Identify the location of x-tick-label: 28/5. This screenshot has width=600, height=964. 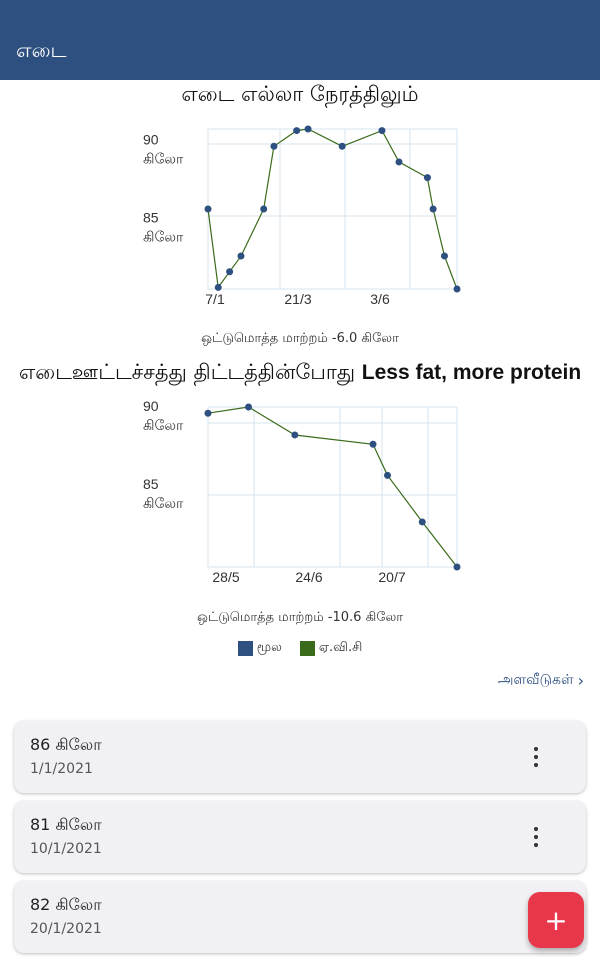
(225, 577).